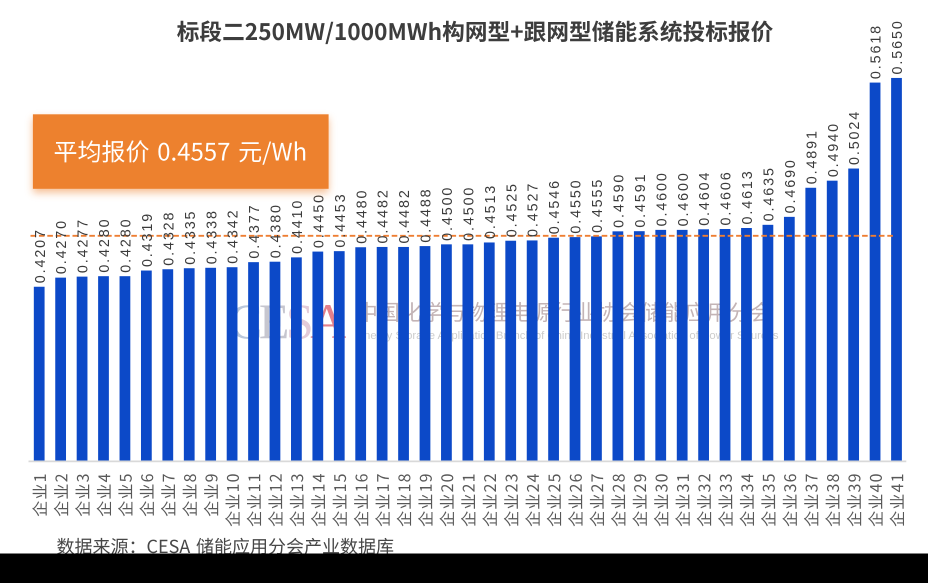 The width and height of the screenshot is (928, 583). I want to click on svg-text: 0.4453, so click(341, 220).